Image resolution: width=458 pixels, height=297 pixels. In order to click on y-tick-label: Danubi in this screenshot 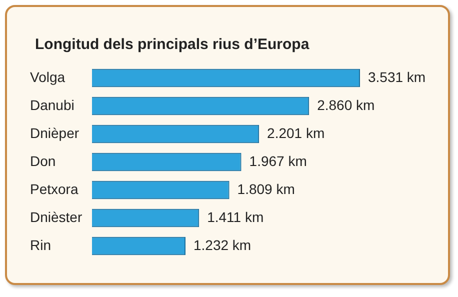, I will do `click(52, 104)`.